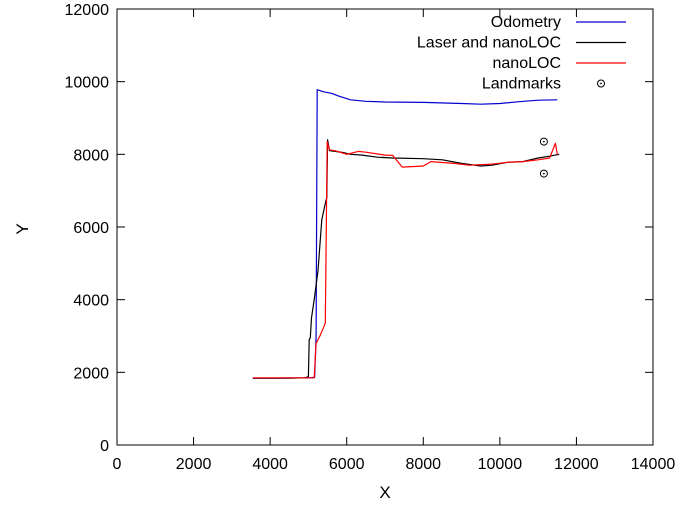  Describe the element at coordinates (91, 373) in the screenshot. I see `y-tick-label: 2000` at that location.